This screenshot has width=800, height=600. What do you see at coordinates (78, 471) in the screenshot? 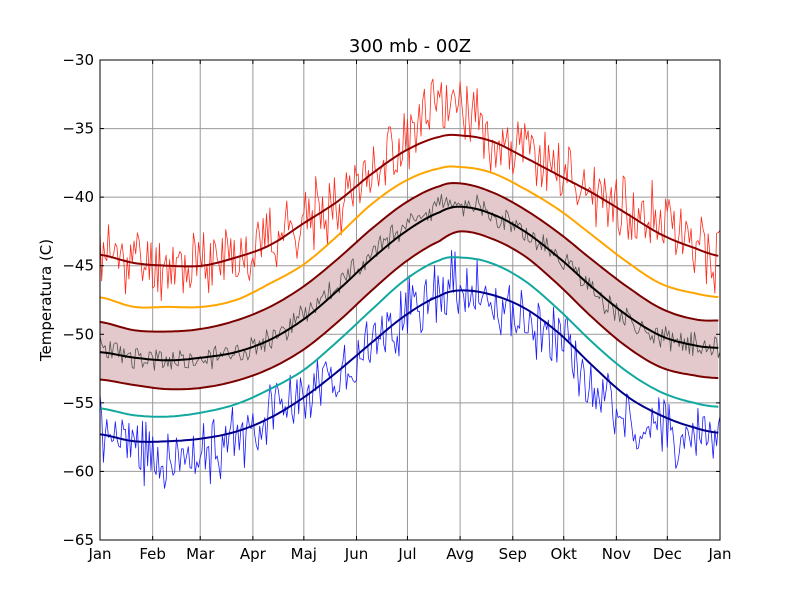
I see `y-tick-label: −60` at bounding box center [78, 471].